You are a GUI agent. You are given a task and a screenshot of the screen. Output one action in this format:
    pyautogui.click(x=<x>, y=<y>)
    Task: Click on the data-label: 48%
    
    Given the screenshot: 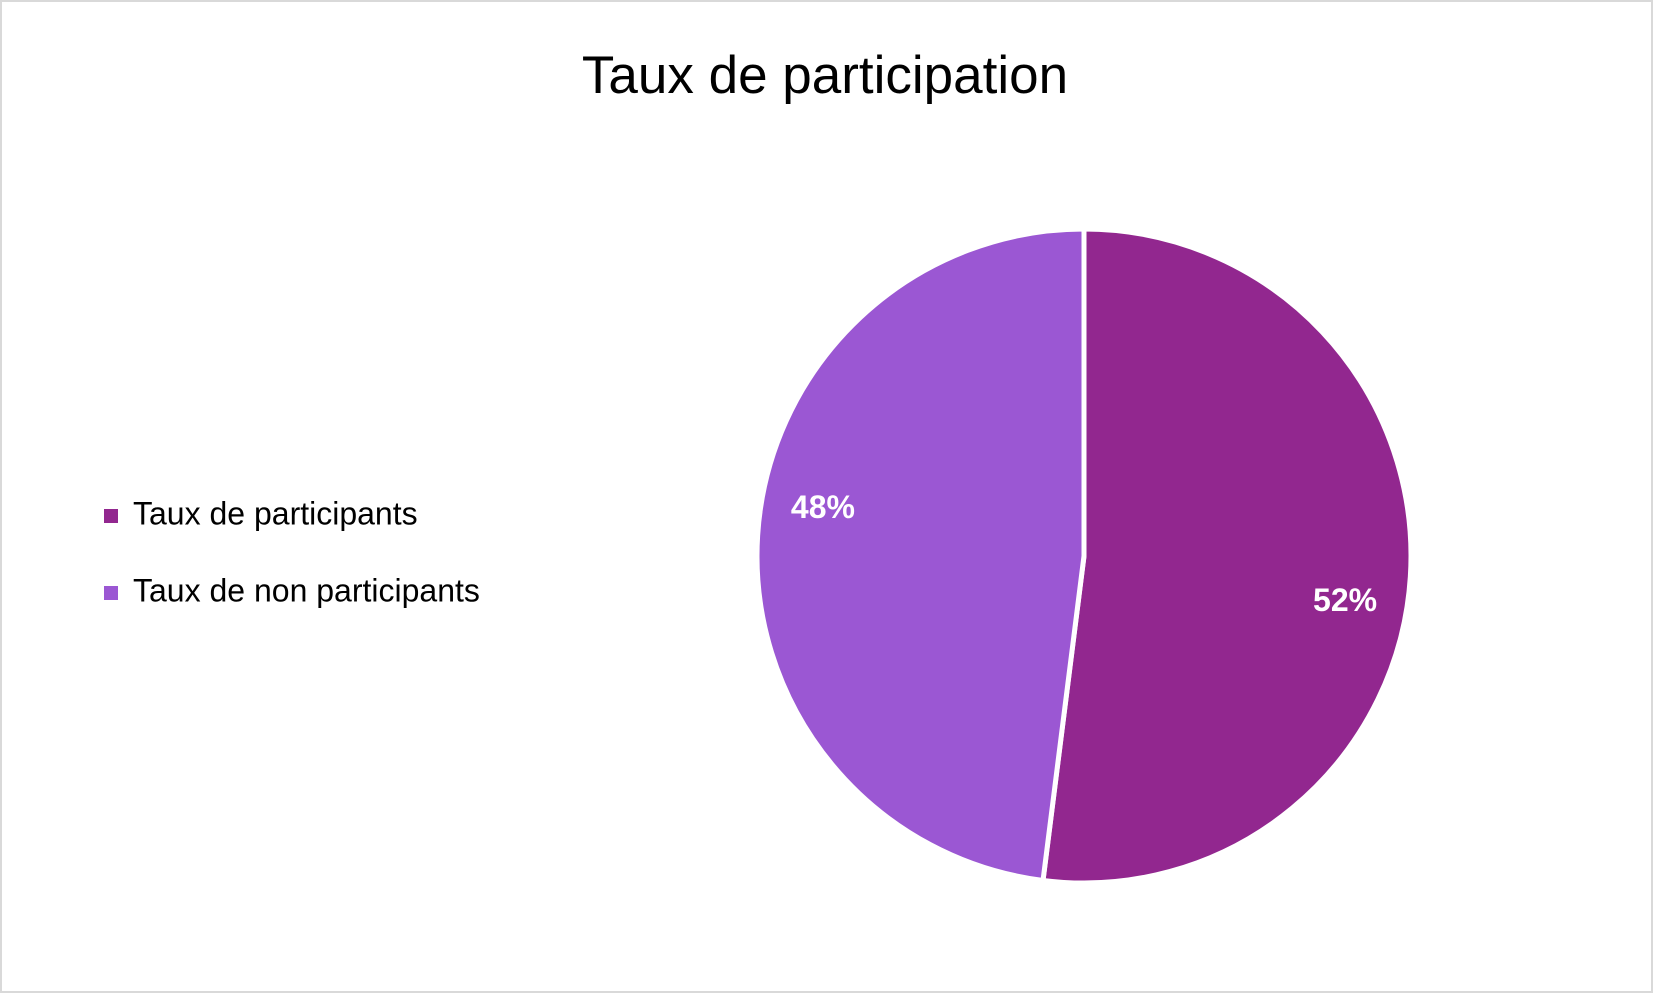 What is the action you would take?
    pyautogui.click(x=823, y=507)
    